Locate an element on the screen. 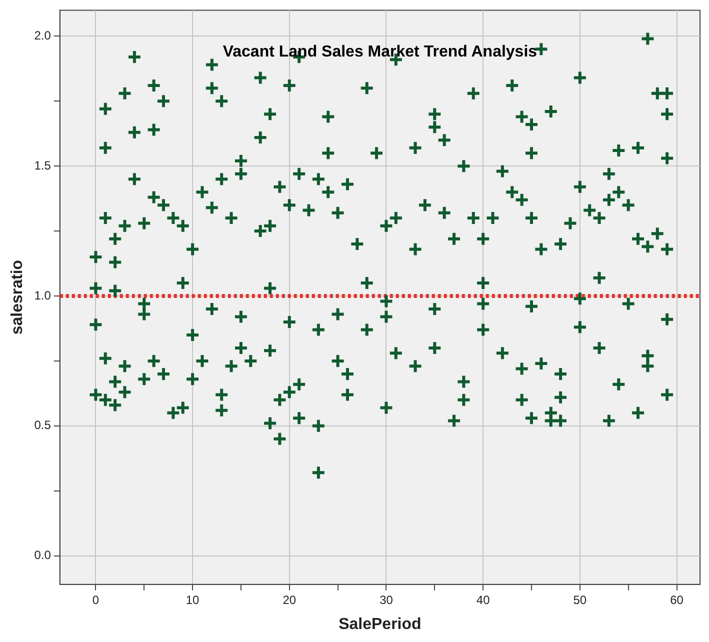 Image resolution: width=709 pixels, height=642 pixels. x-tick-label: 10 is located at coordinates (193, 599).